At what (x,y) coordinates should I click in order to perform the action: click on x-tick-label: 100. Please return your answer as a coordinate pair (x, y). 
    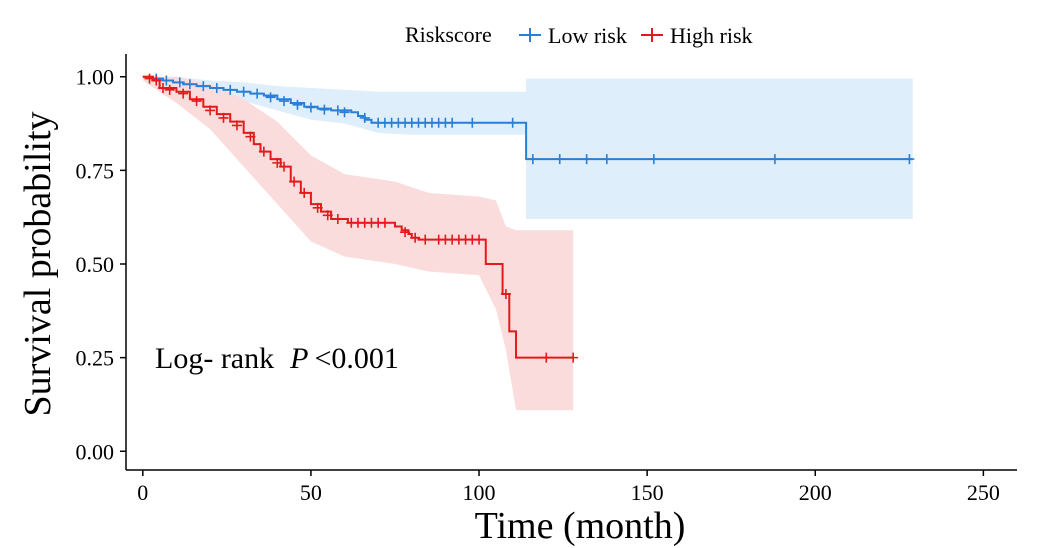
    Looking at the image, I should click on (479, 492).